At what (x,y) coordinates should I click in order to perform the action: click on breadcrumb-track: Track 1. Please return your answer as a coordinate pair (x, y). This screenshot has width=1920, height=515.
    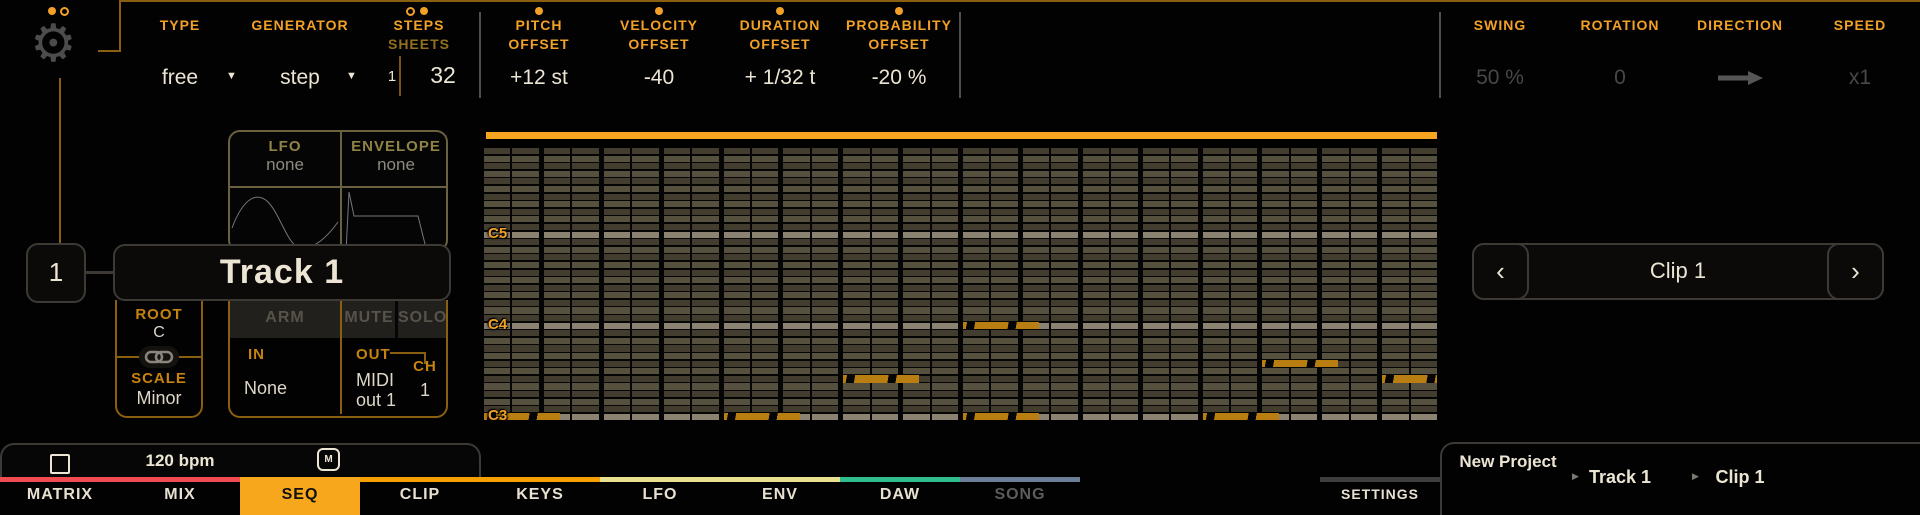
    Looking at the image, I should click on (1620, 477).